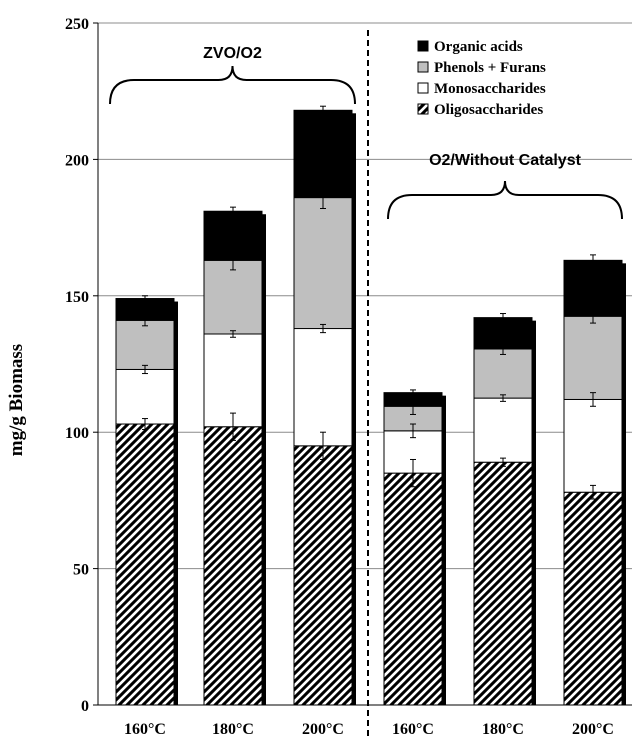  What do you see at coordinates (488, 110) in the screenshot?
I see `legend-label: Oligosaccharides` at bounding box center [488, 110].